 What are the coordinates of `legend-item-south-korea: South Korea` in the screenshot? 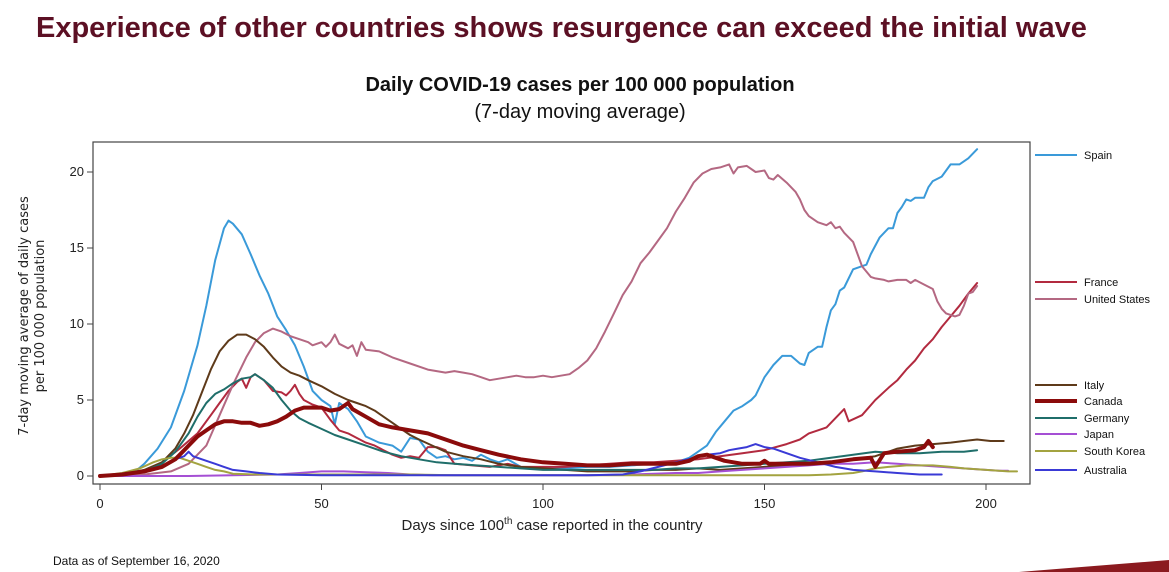 It's located at (1090, 452).